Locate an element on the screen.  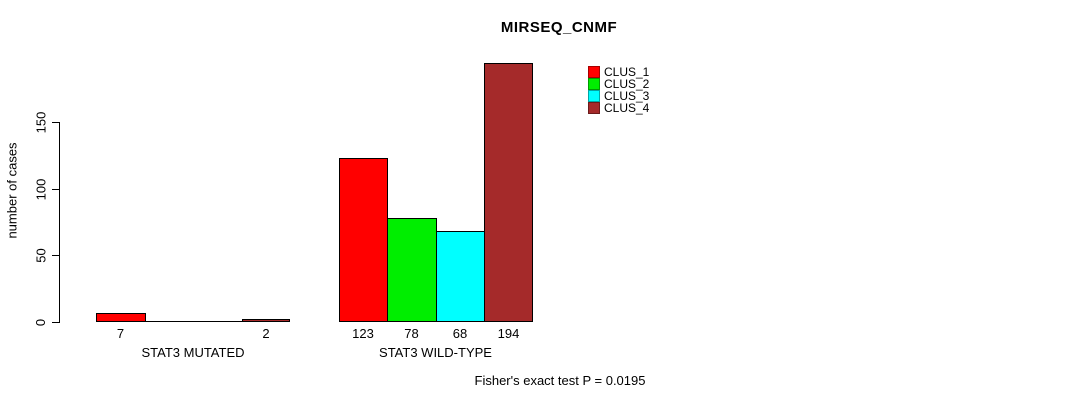
y-tick-label: 0 is located at coordinates (41, 322).